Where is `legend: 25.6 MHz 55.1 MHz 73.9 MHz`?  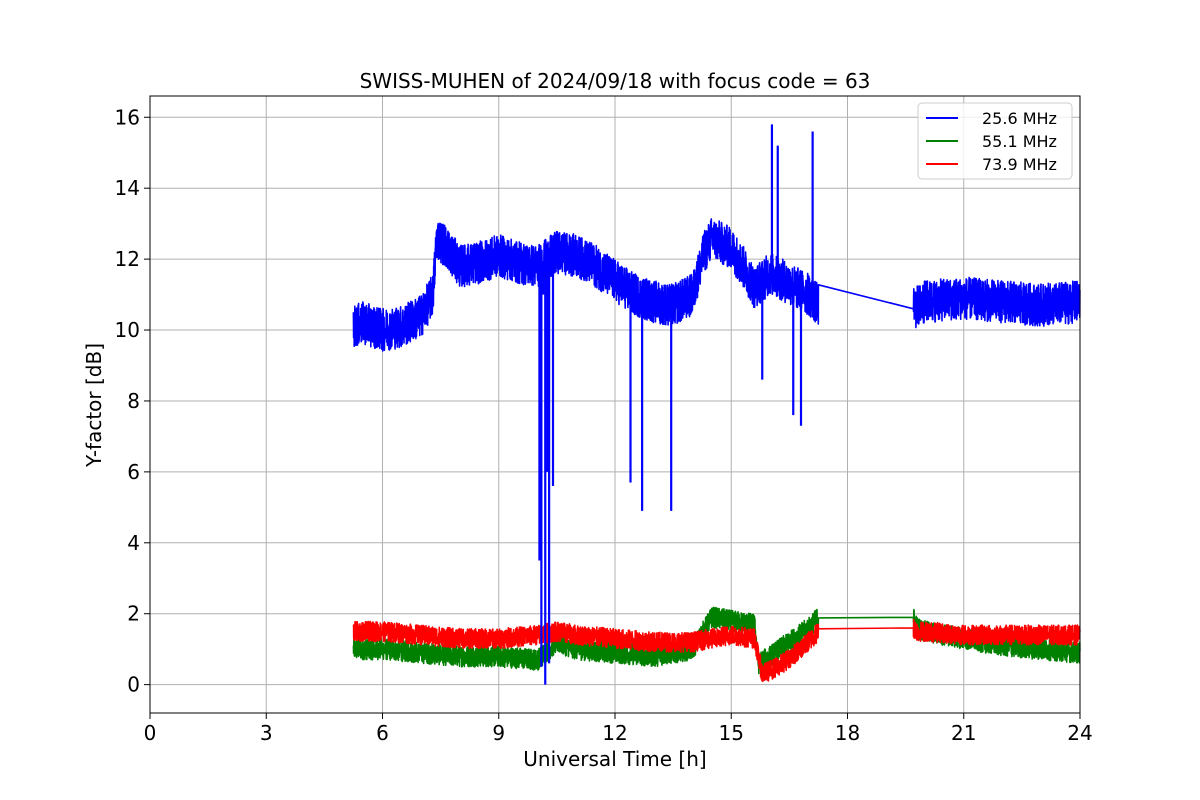
legend: 25.6 MHz 55.1 MHz 73.9 MHz is located at coordinates (995, 141).